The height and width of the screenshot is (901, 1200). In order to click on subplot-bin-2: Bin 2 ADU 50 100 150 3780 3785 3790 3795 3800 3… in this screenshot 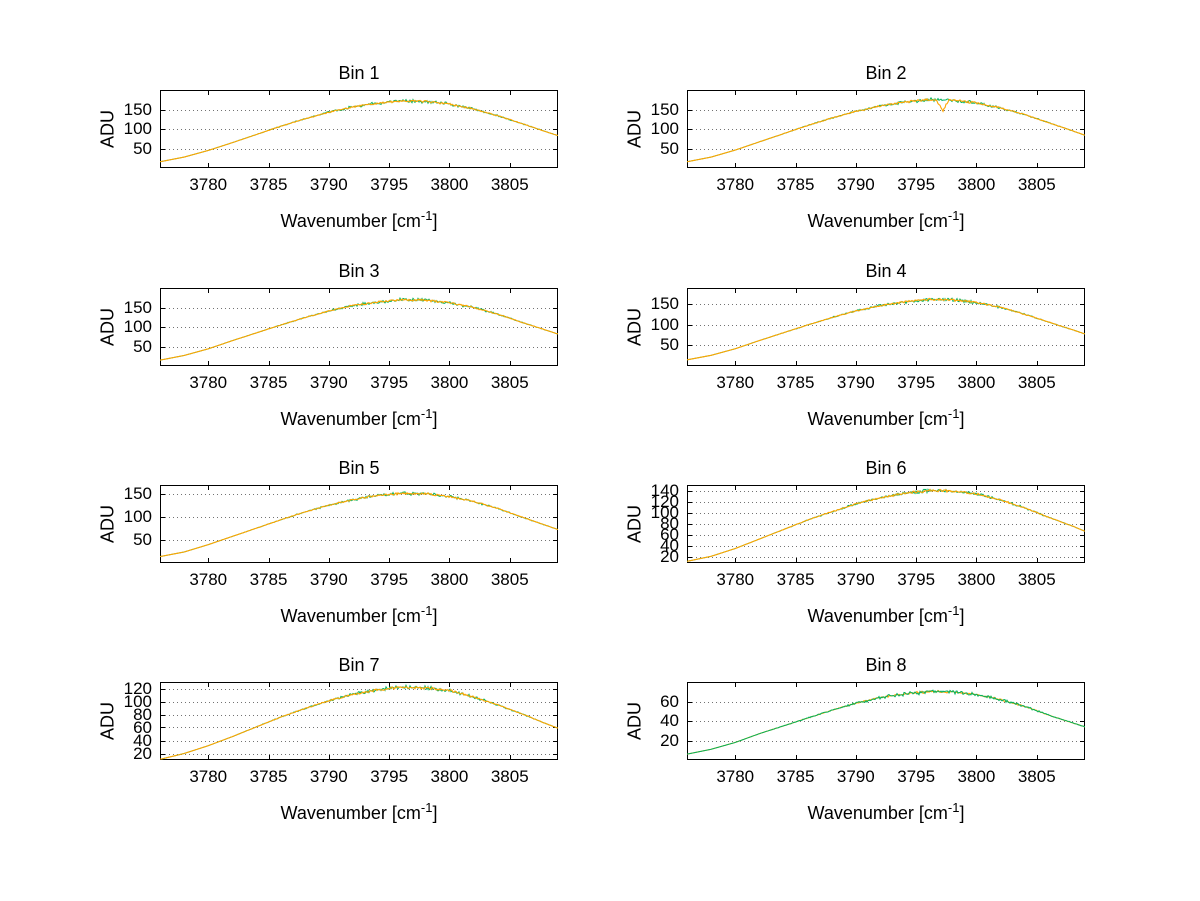, I will do `click(855, 147)`.